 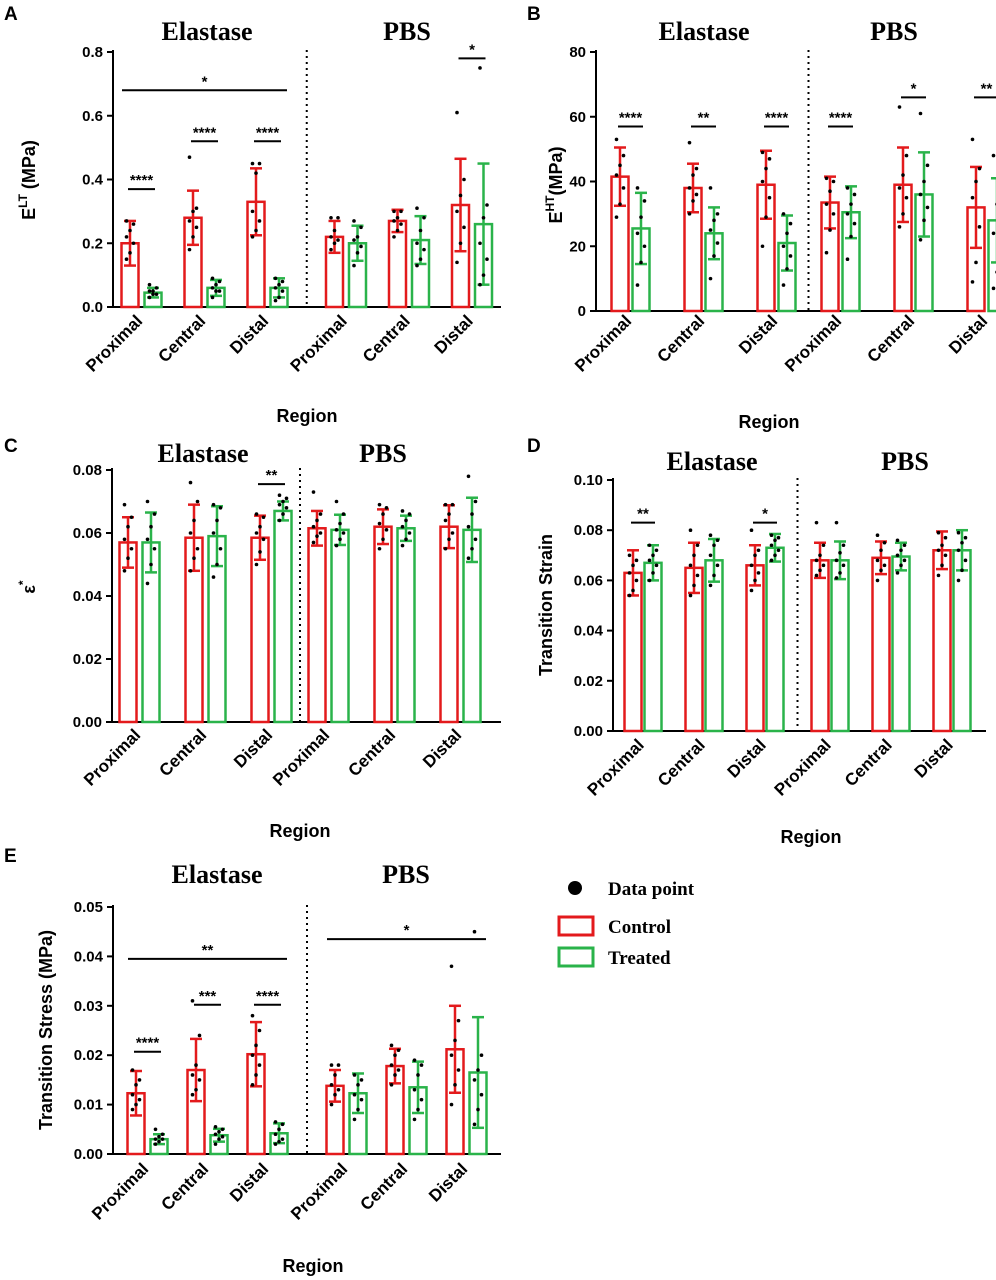 I want to click on legend-dot-icon, so click(x=575, y=888).